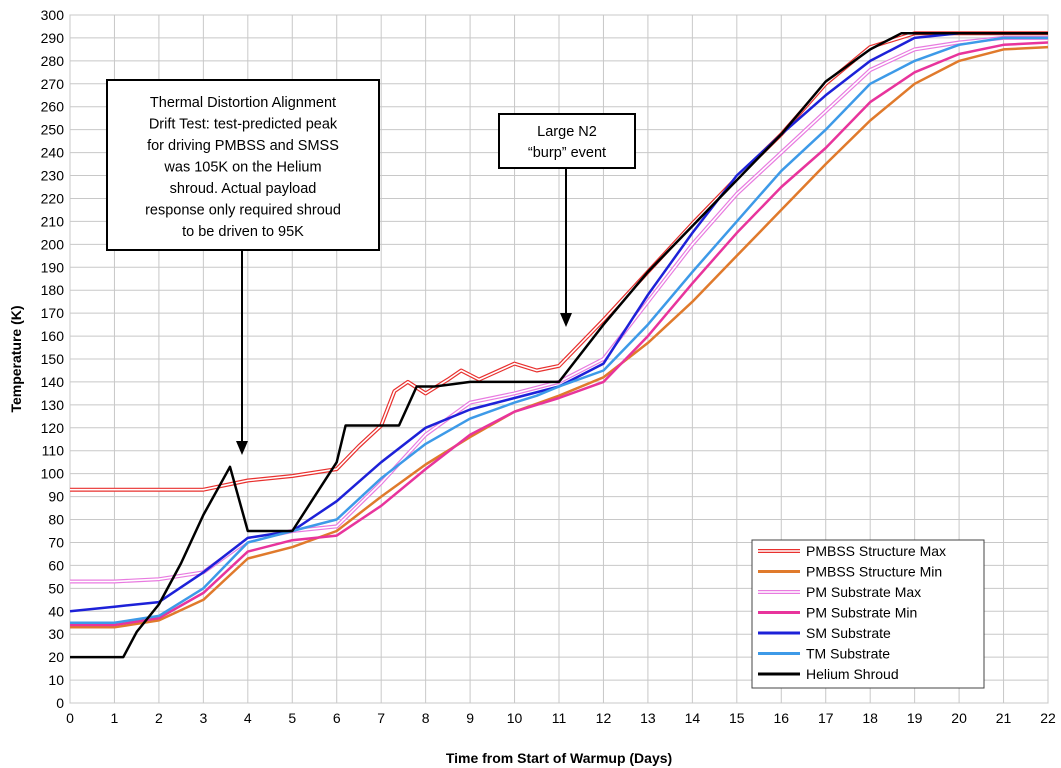 This screenshot has width=1061, height=768. Describe the element at coordinates (915, 718) in the screenshot. I see `x-tick-label: 19` at that location.